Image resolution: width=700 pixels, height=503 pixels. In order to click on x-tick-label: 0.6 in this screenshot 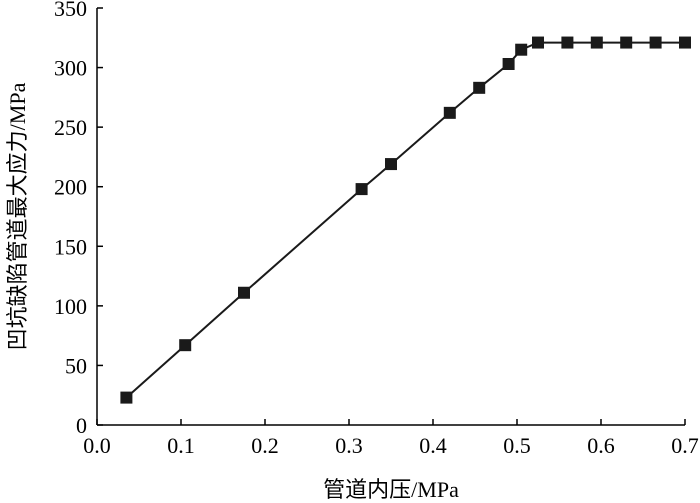, I will do `click(601, 445)`.